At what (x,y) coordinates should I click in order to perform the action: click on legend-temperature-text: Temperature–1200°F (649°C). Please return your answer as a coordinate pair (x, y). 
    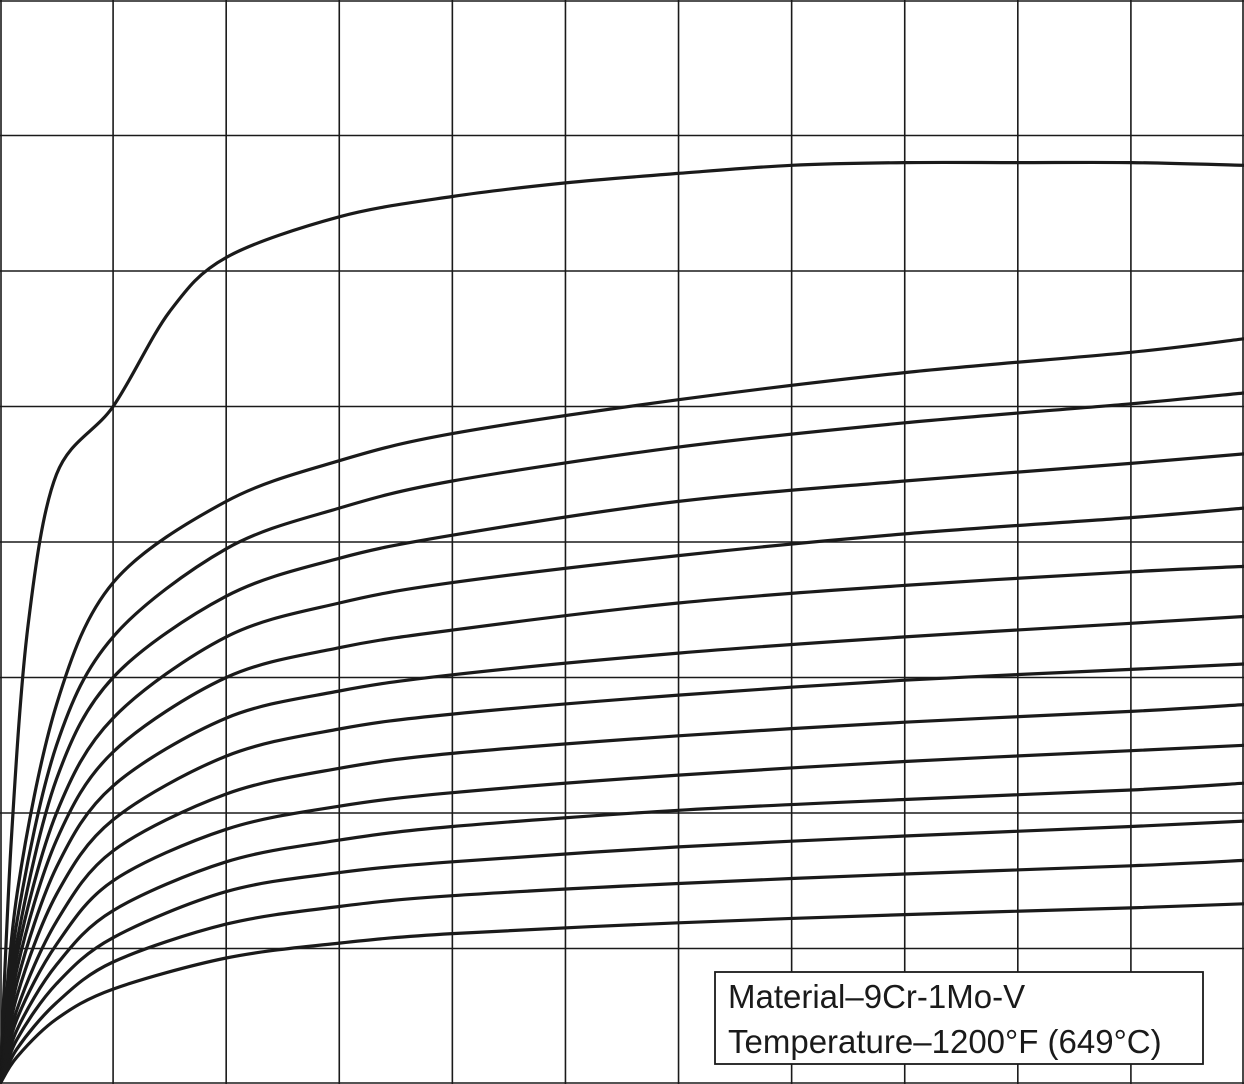
    Looking at the image, I should click on (945, 1041).